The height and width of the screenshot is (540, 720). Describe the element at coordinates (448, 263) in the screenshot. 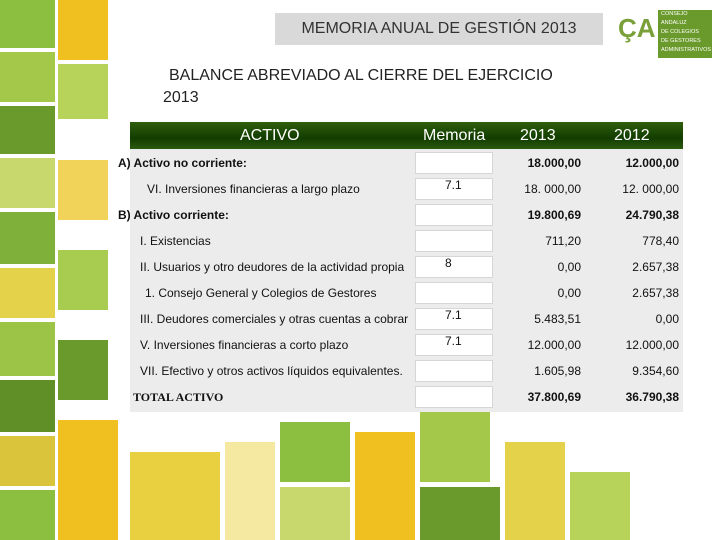

I see `memoria-ref: 8` at that location.